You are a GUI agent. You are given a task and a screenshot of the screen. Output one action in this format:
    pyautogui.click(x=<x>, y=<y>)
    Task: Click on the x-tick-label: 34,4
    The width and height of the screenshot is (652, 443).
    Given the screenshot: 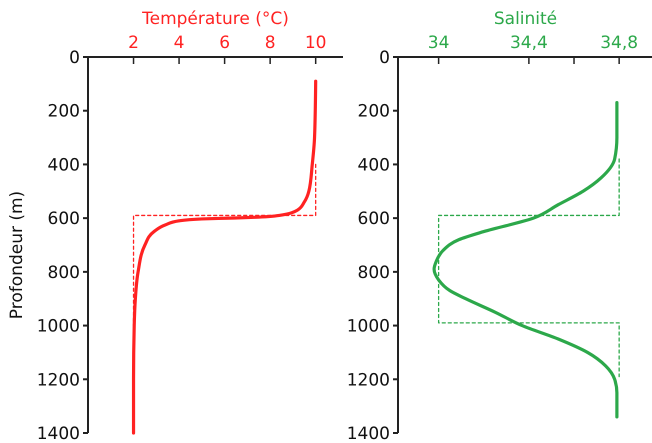 What is the action you would take?
    pyautogui.click(x=529, y=43)
    